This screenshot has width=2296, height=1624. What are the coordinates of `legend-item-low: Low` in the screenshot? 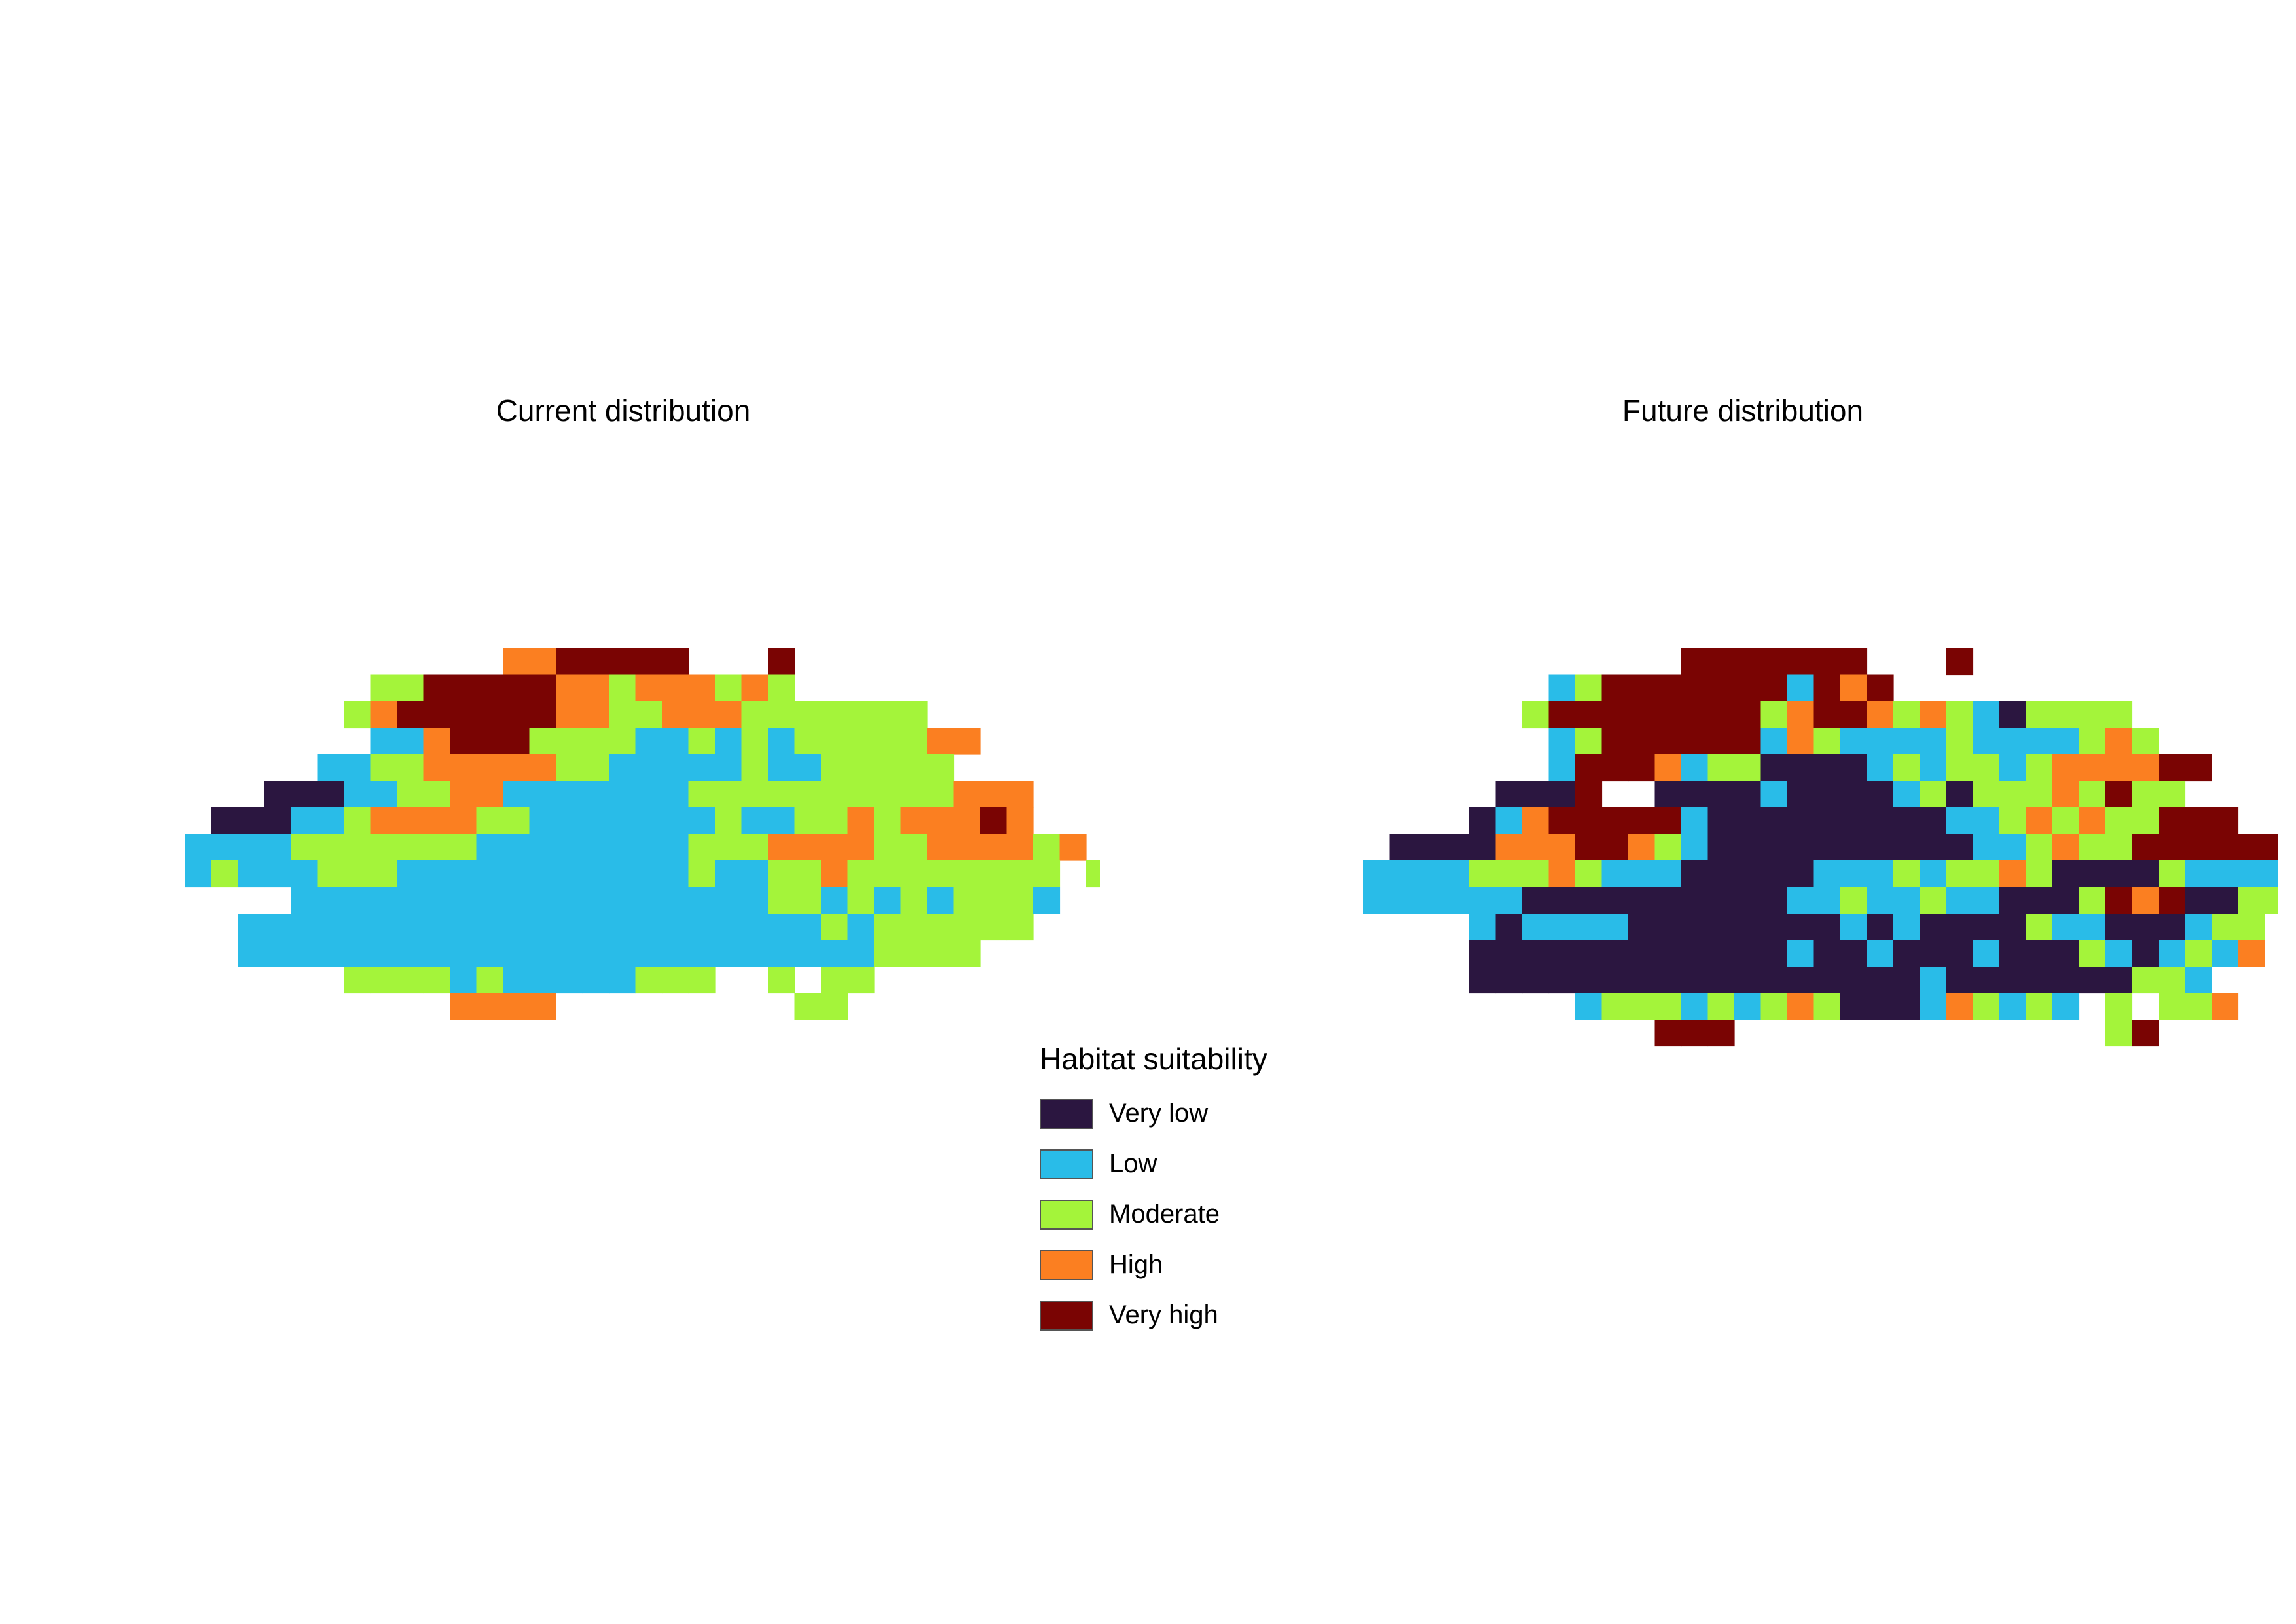 It's located at (1153, 1164).